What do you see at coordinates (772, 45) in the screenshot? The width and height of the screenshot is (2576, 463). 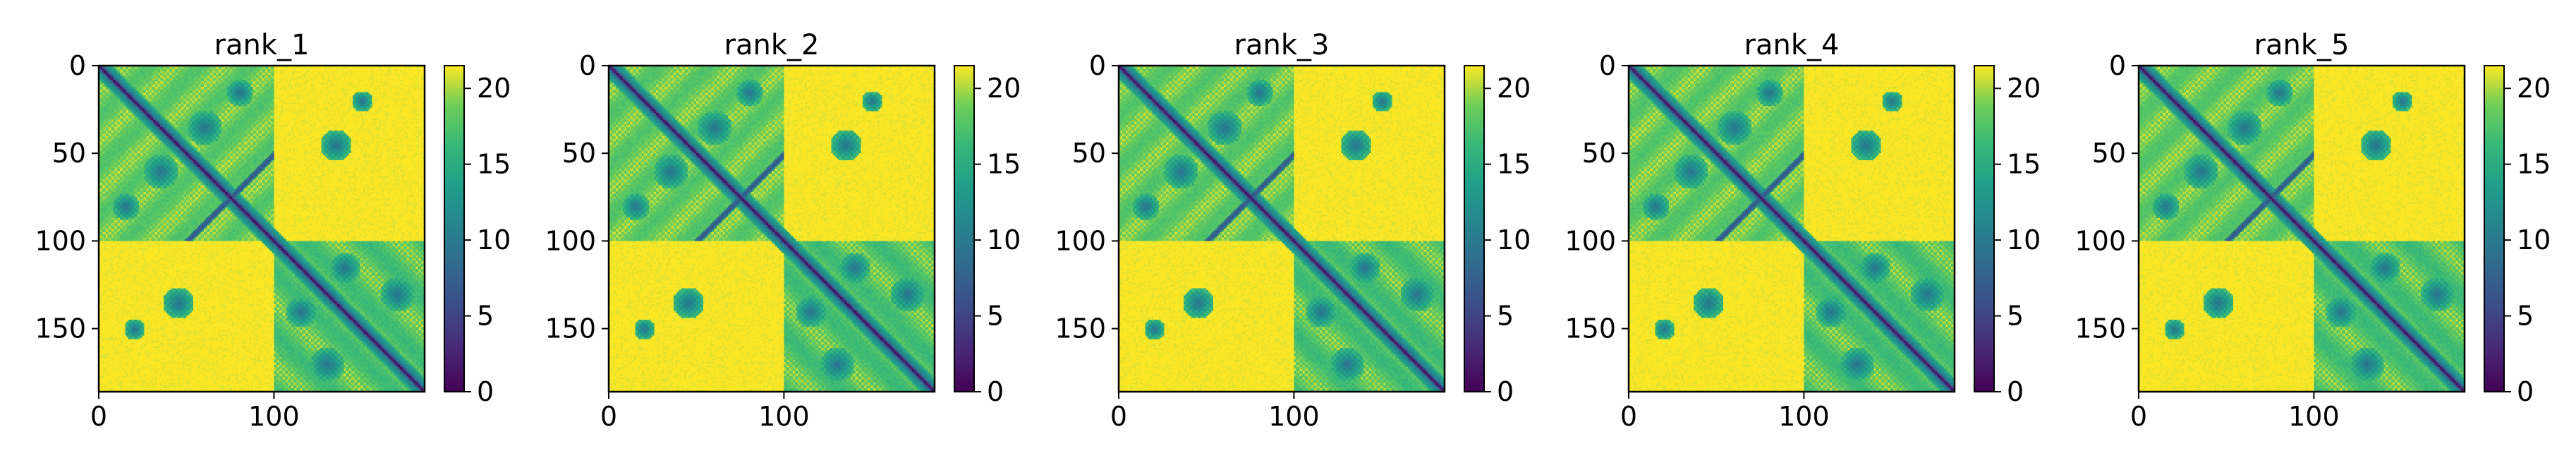 I see `chart-title: rank_2` at bounding box center [772, 45].